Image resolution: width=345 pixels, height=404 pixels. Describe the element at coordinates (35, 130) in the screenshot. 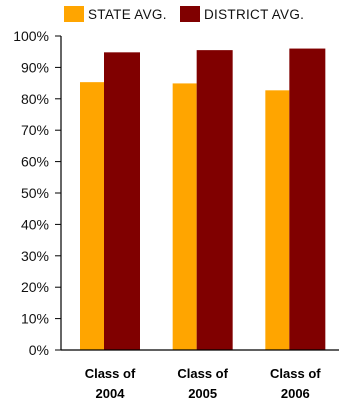

I see `y-tick-label: 70%` at that location.